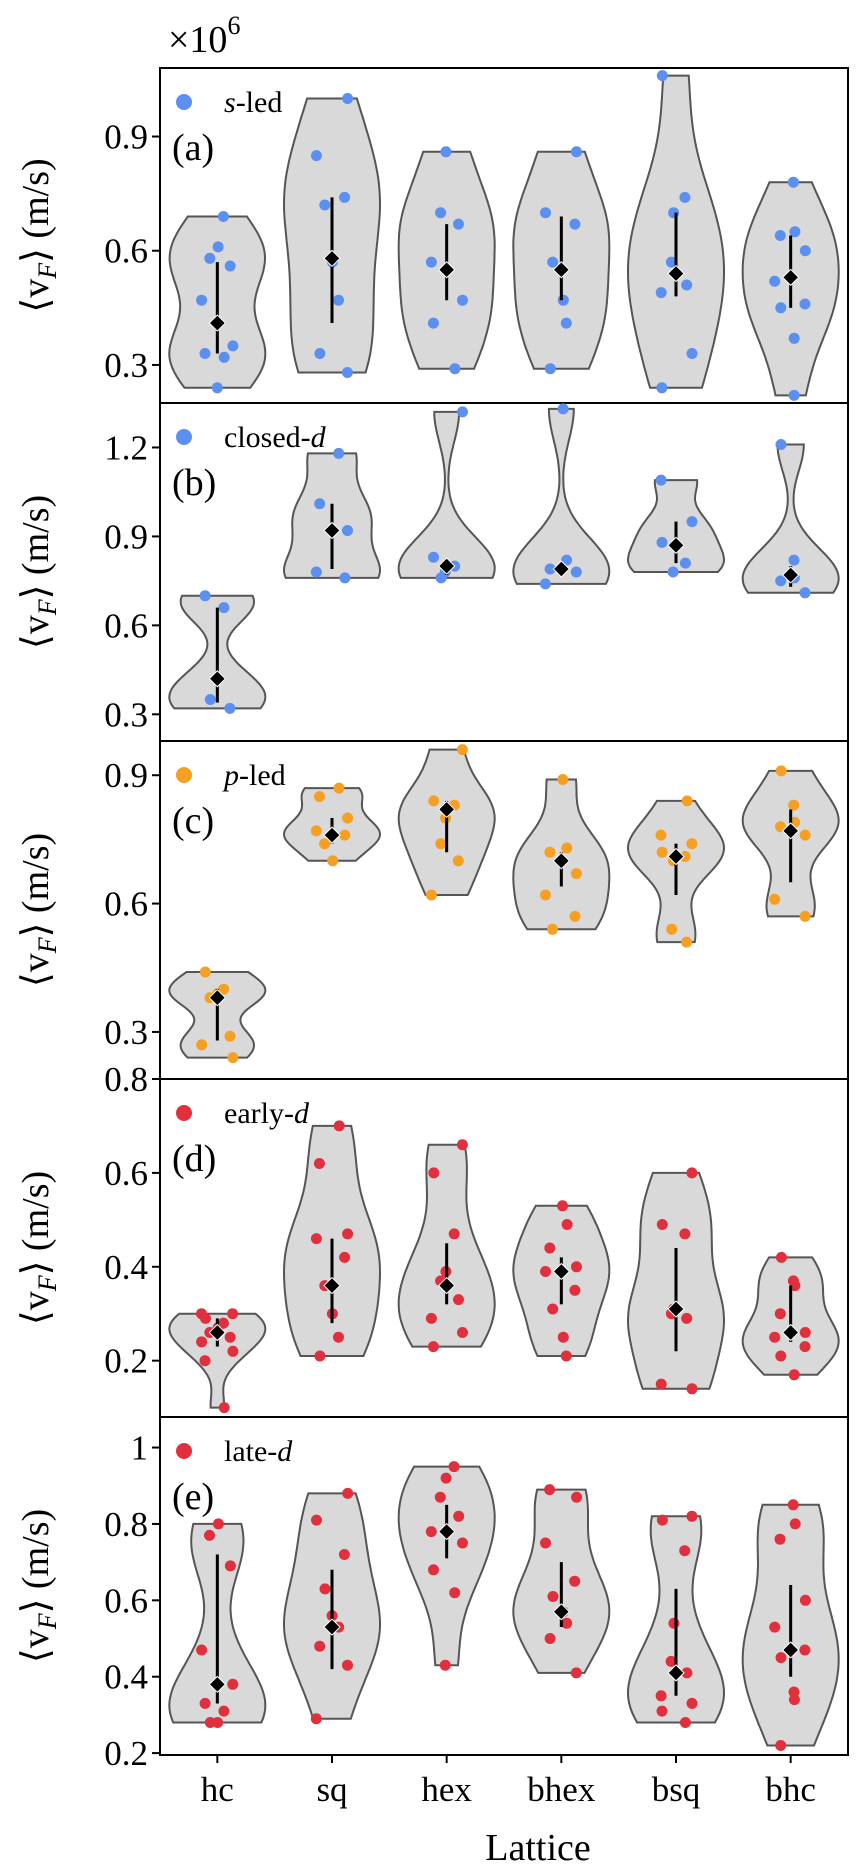  Describe the element at coordinates (508, 1782) in the screenshot. I see `x-axis-ticks: hc sq hex bhex bsq bhc` at that location.